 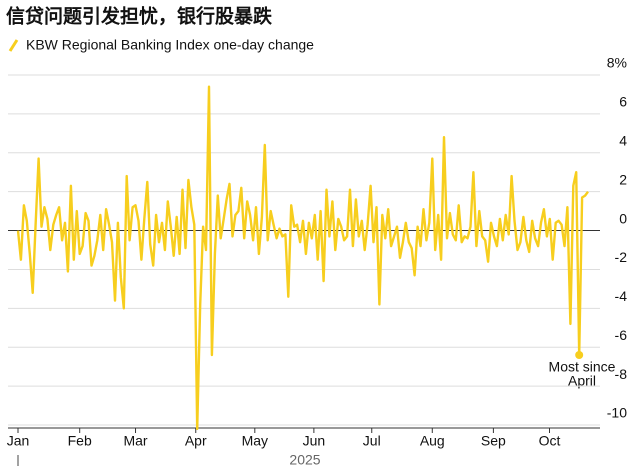 What do you see at coordinates (621, 257) in the screenshot?
I see `y-tick-label: -2` at bounding box center [621, 257].